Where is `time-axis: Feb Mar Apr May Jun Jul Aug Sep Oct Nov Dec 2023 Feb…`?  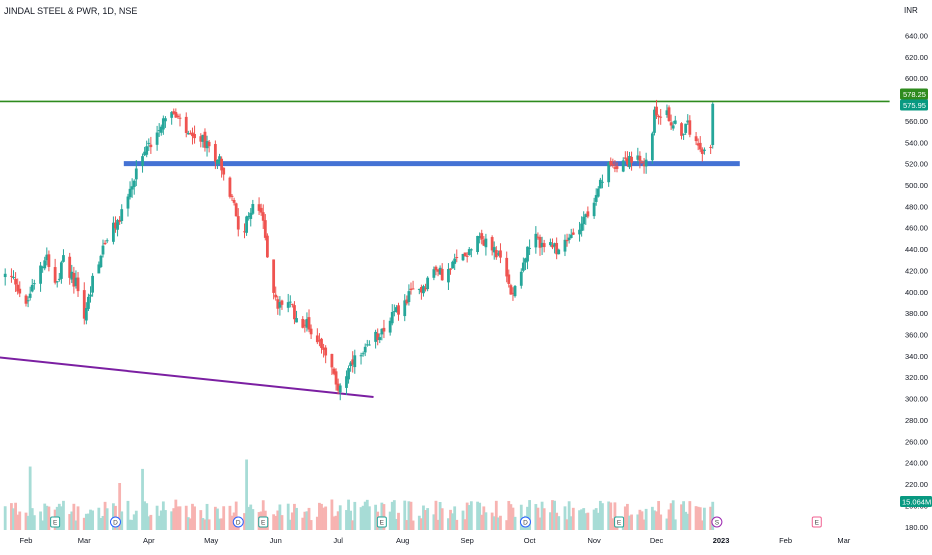
time-axis: Feb Mar Apr May Jun Jul Aug Sep Oct Nov Dec 2023 Feb… is located at coordinates (435, 540).